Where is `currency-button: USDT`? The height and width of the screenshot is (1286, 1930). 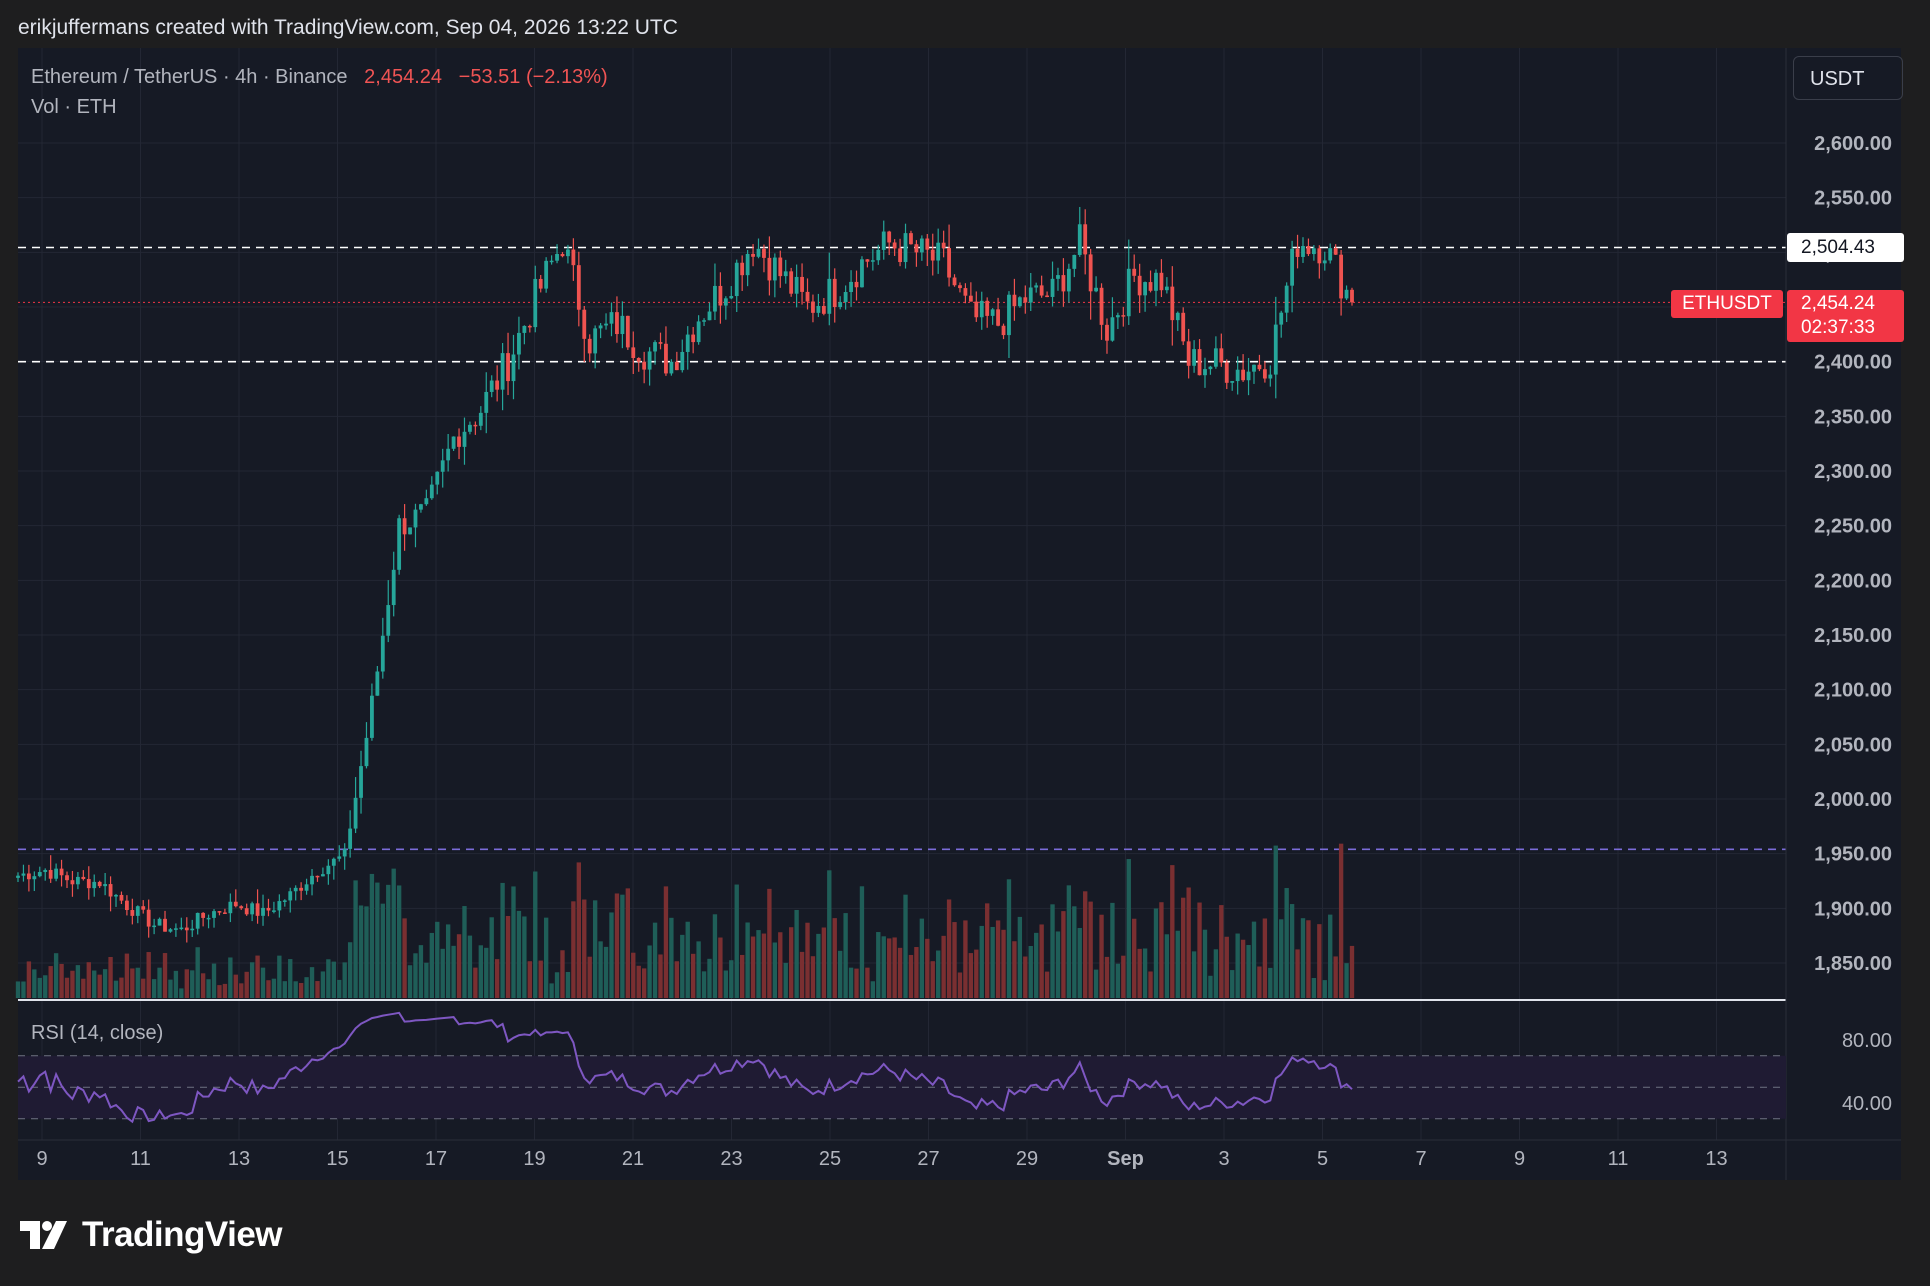 currency-button: USDT is located at coordinates (1848, 78).